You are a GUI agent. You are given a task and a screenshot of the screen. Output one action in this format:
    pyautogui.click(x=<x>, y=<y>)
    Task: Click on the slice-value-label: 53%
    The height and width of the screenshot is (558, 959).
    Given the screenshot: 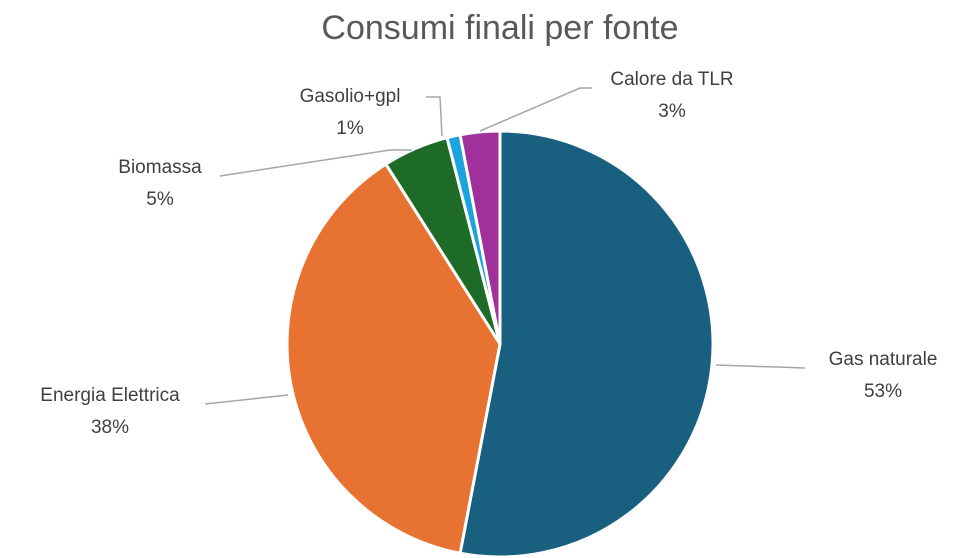 What is the action you would take?
    pyautogui.click(x=883, y=391)
    